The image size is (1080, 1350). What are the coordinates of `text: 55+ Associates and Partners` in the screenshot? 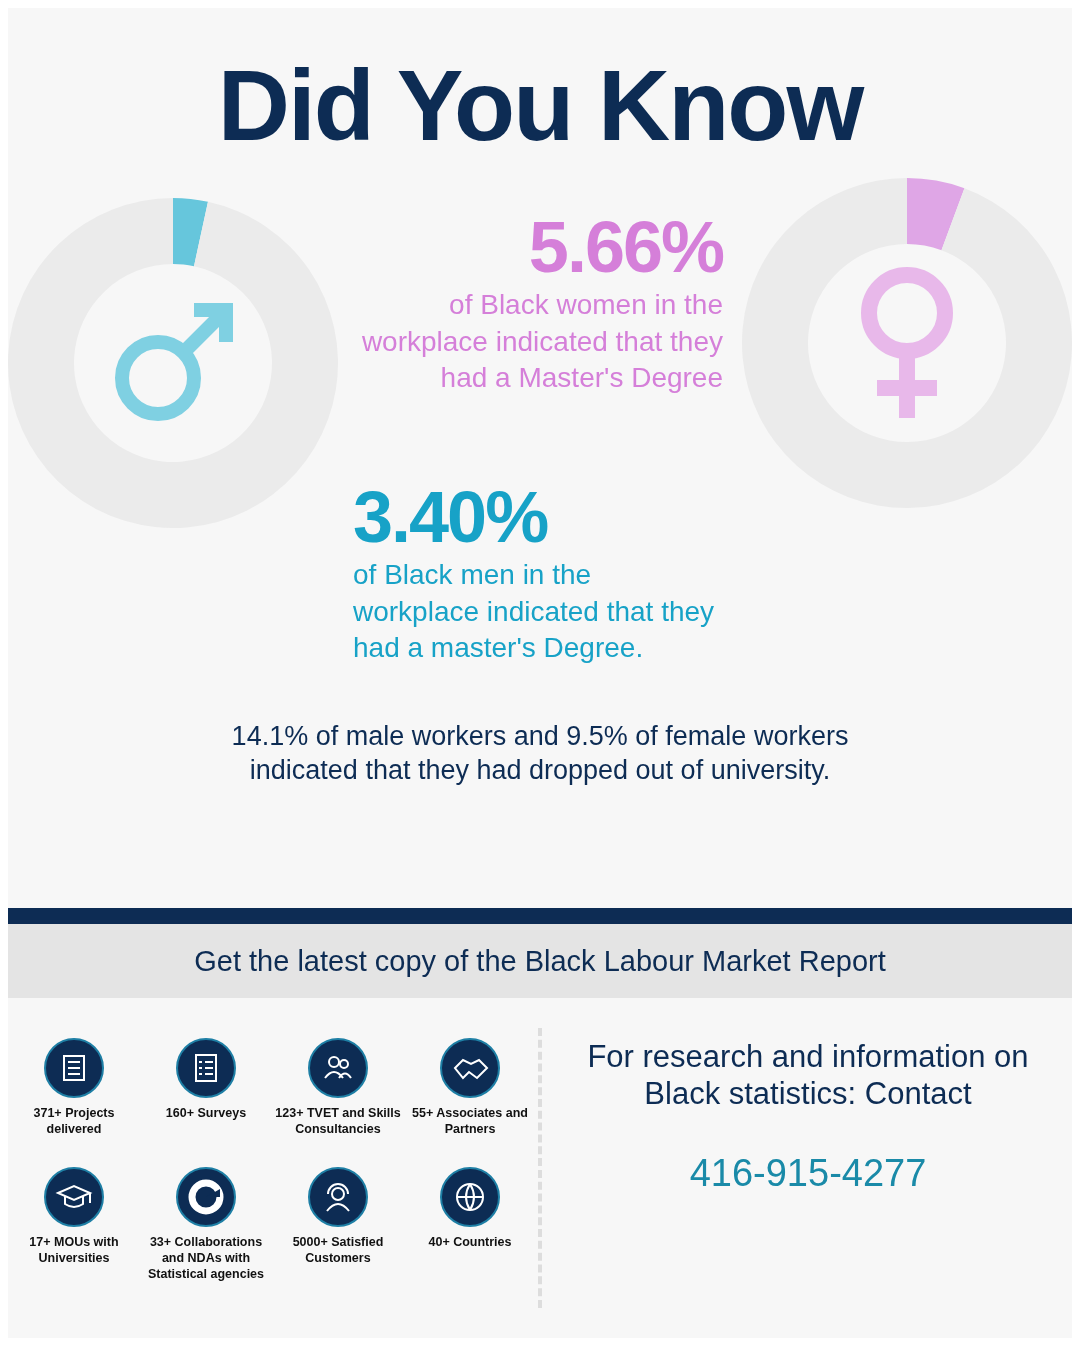 It's located at (470, 1122).